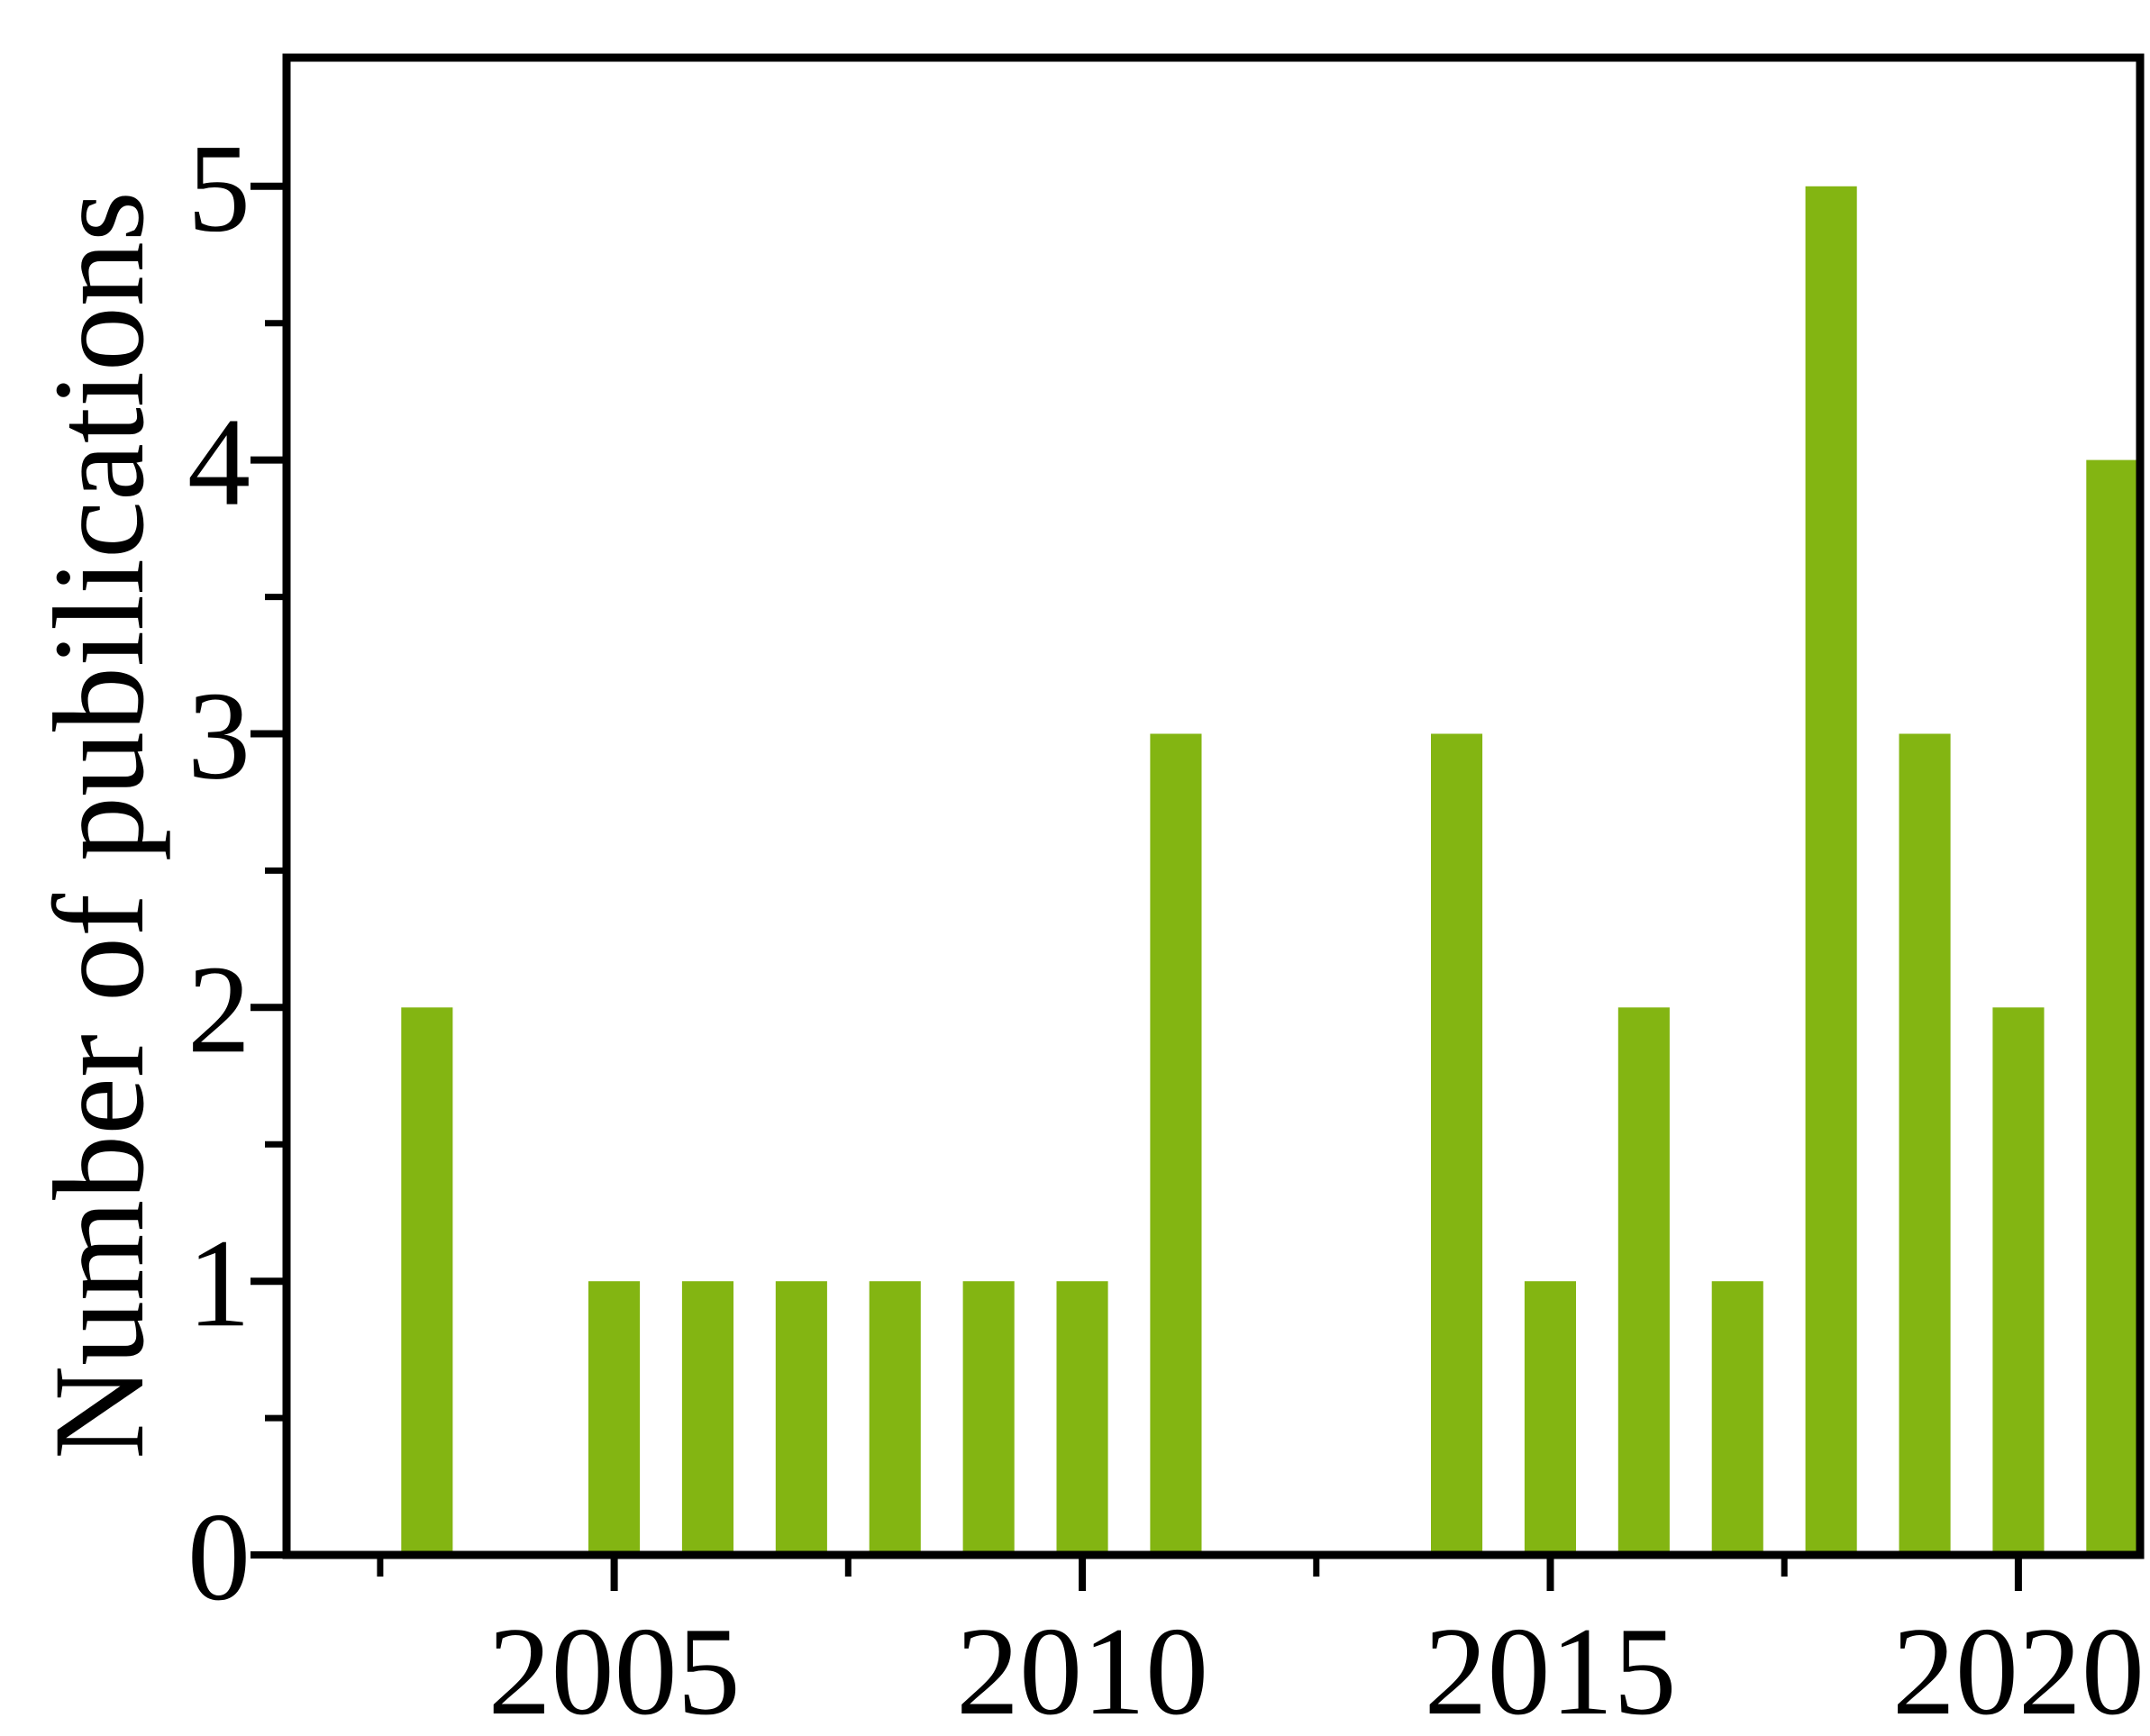  What do you see at coordinates (895, 1418) in the screenshot?
I see `bar-2008` at bounding box center [895, 1418].